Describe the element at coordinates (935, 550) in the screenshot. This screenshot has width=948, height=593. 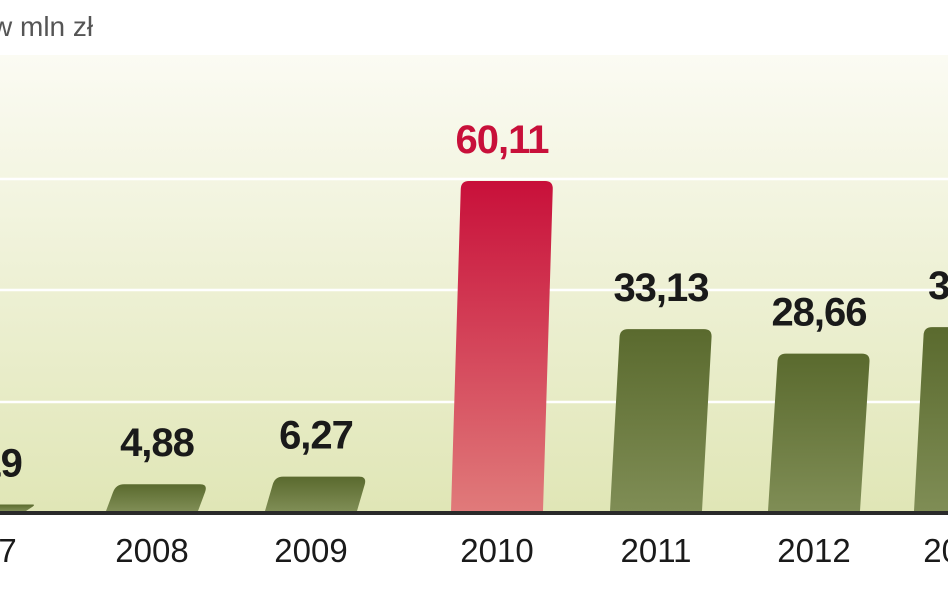
I see `x-tick-2013: 2013` at that location.